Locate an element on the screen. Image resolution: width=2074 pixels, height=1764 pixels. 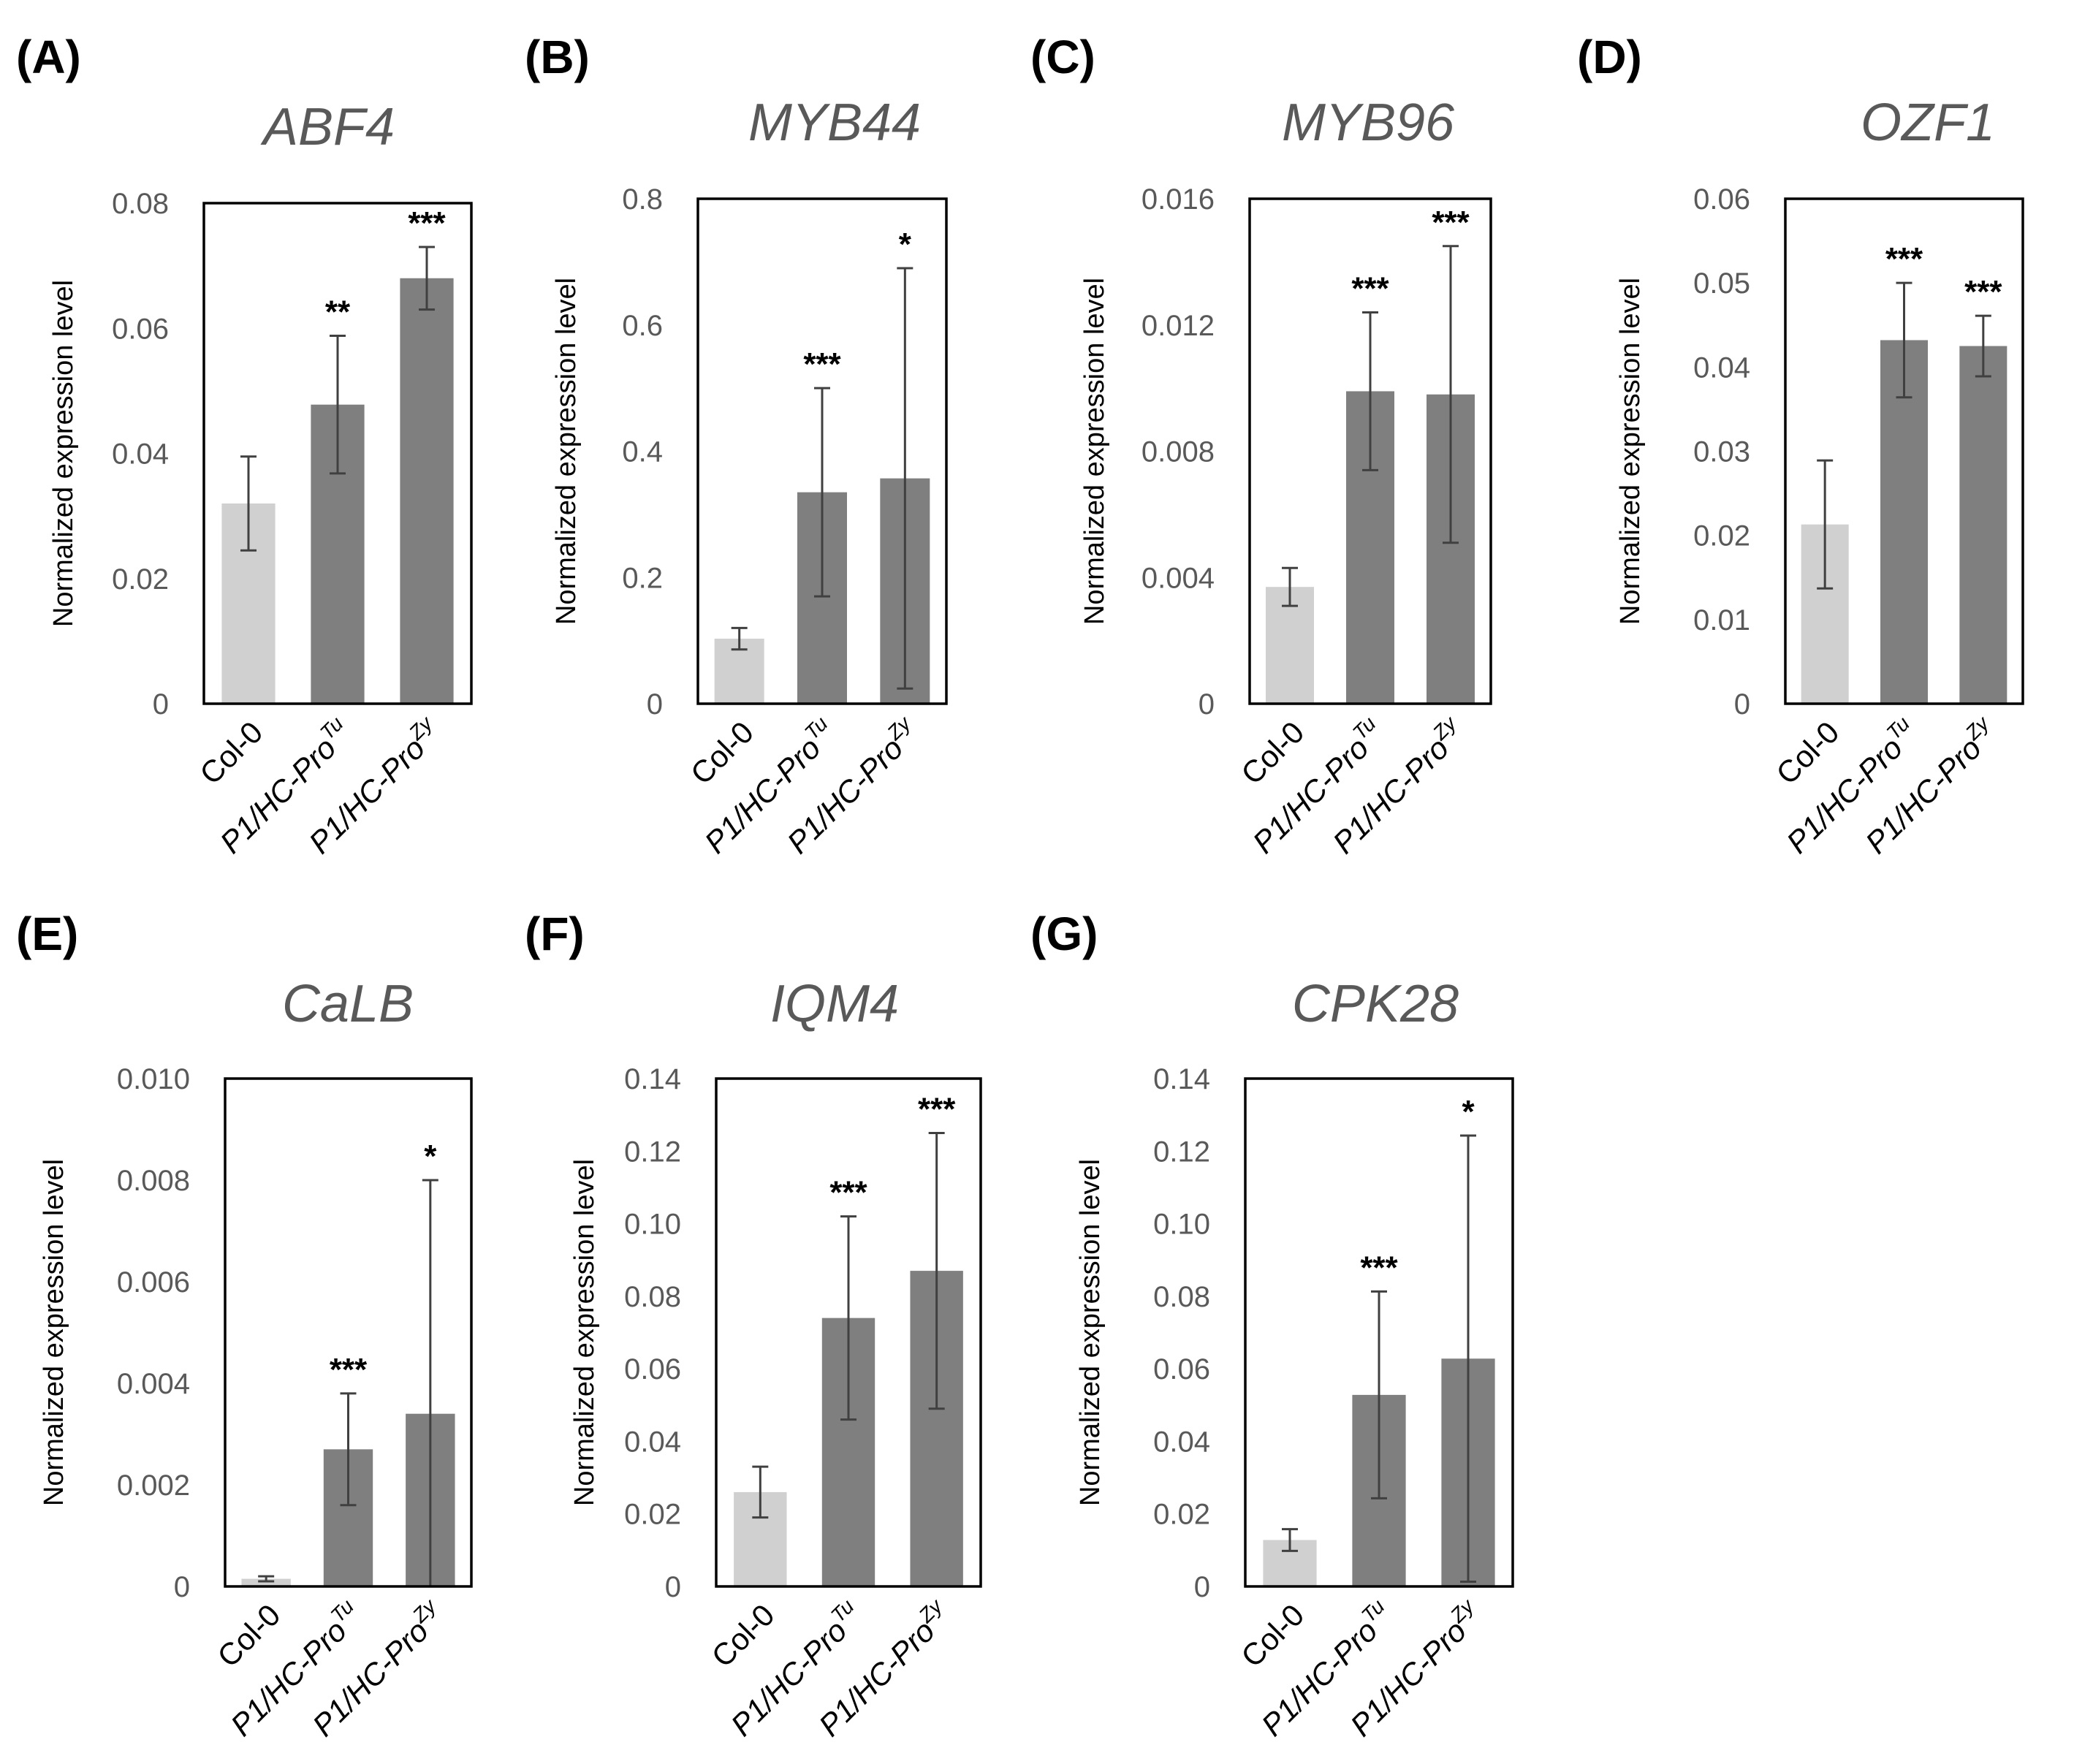
y-tick-label: 0.03 is located at coordinates (1721, 452).